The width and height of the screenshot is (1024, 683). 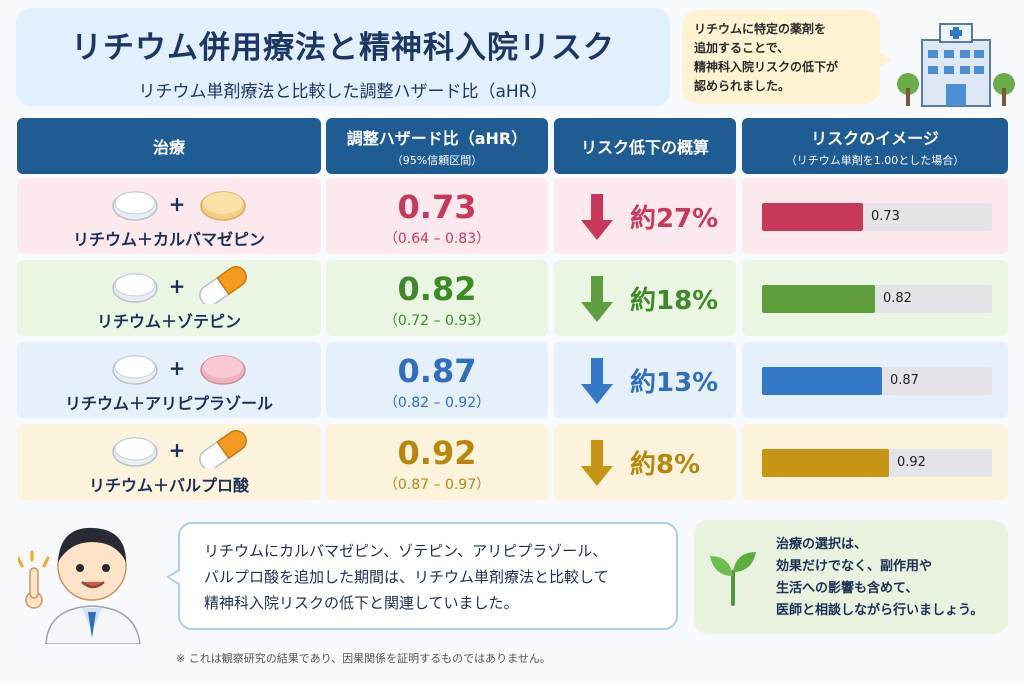 I want to click on header-hr: 調整ハザード比（aHR） （95%信頼区間）, so click(x=437, y=146).